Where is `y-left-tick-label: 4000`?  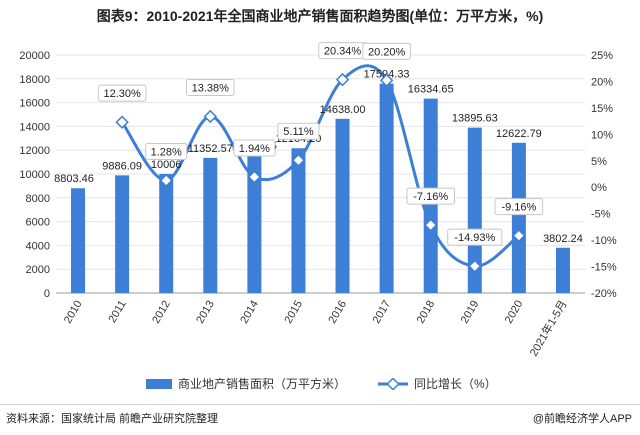 y-left-tick-label: 4000 is located at coordinates (38, 246).